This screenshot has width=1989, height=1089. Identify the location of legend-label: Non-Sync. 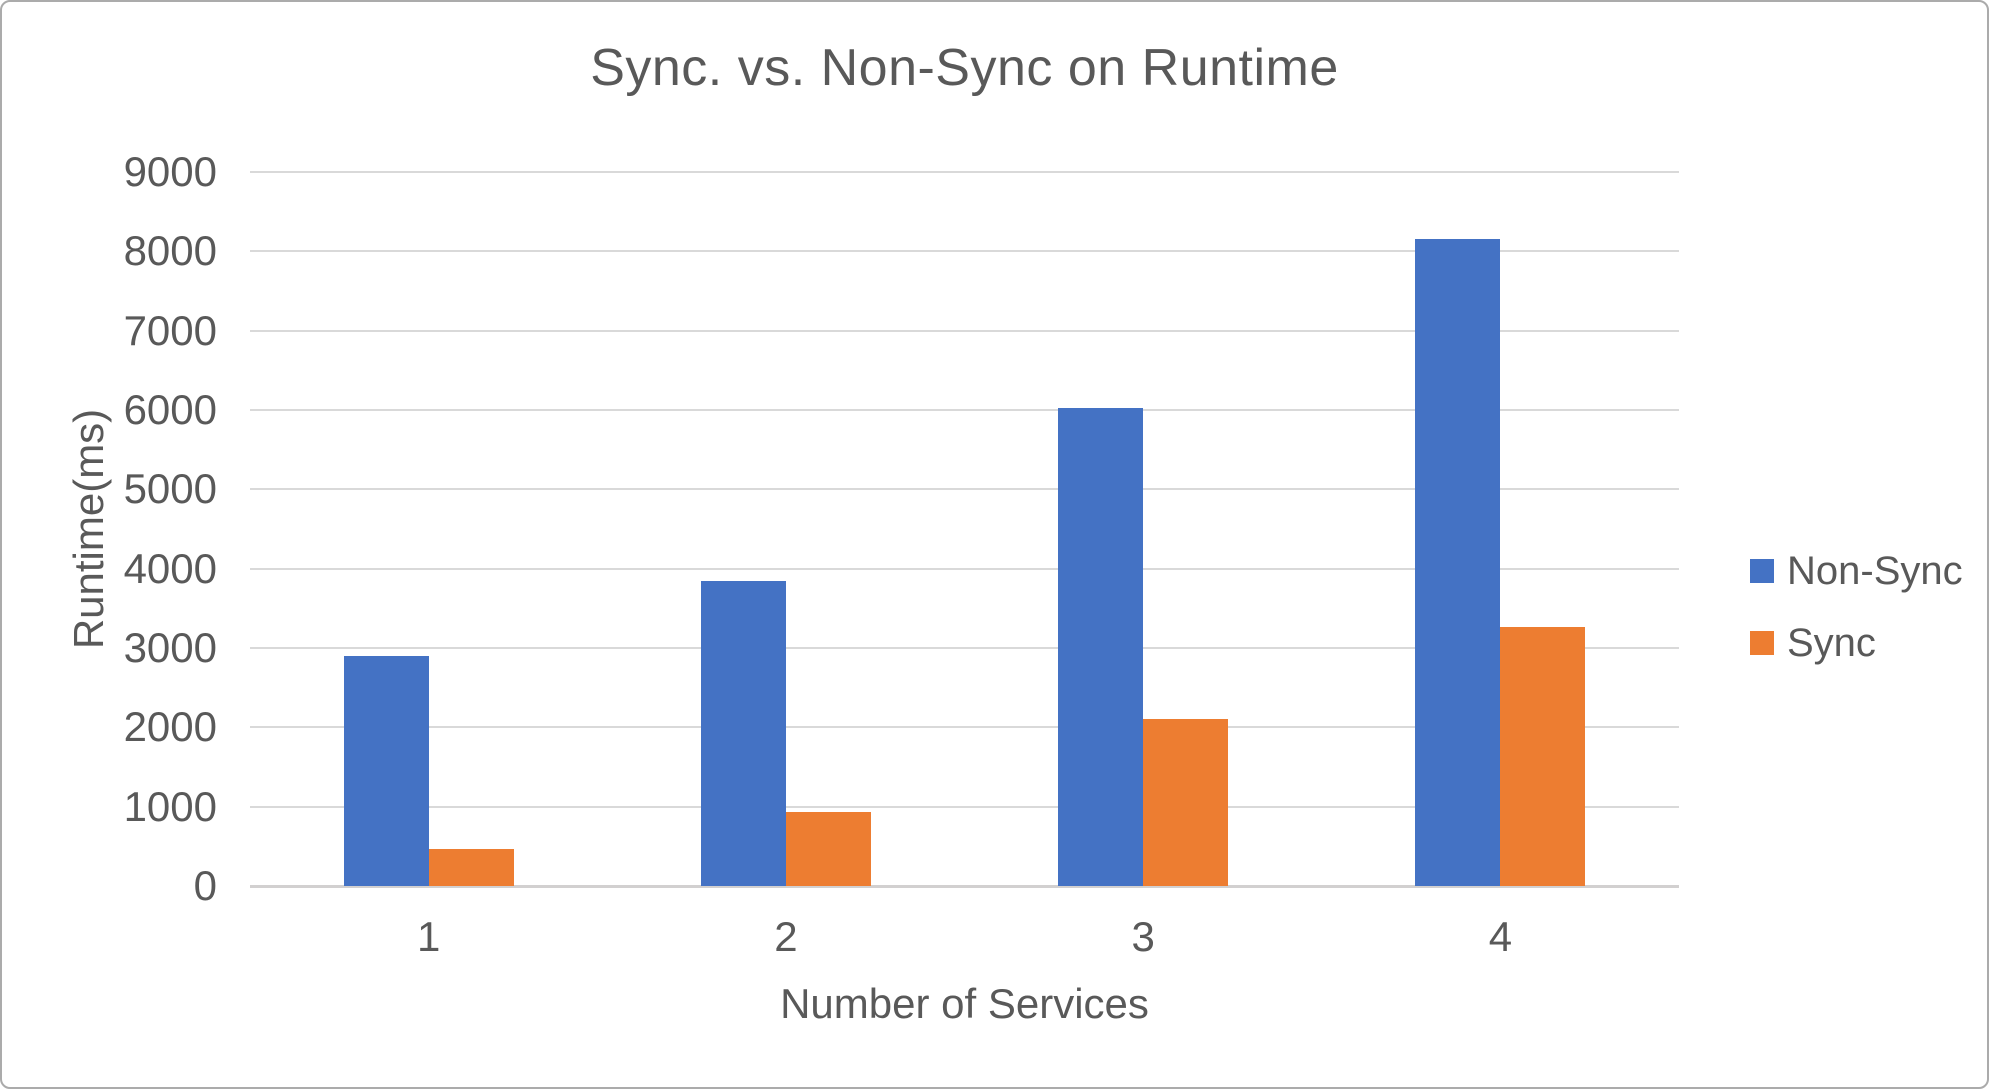
(1875, 570).